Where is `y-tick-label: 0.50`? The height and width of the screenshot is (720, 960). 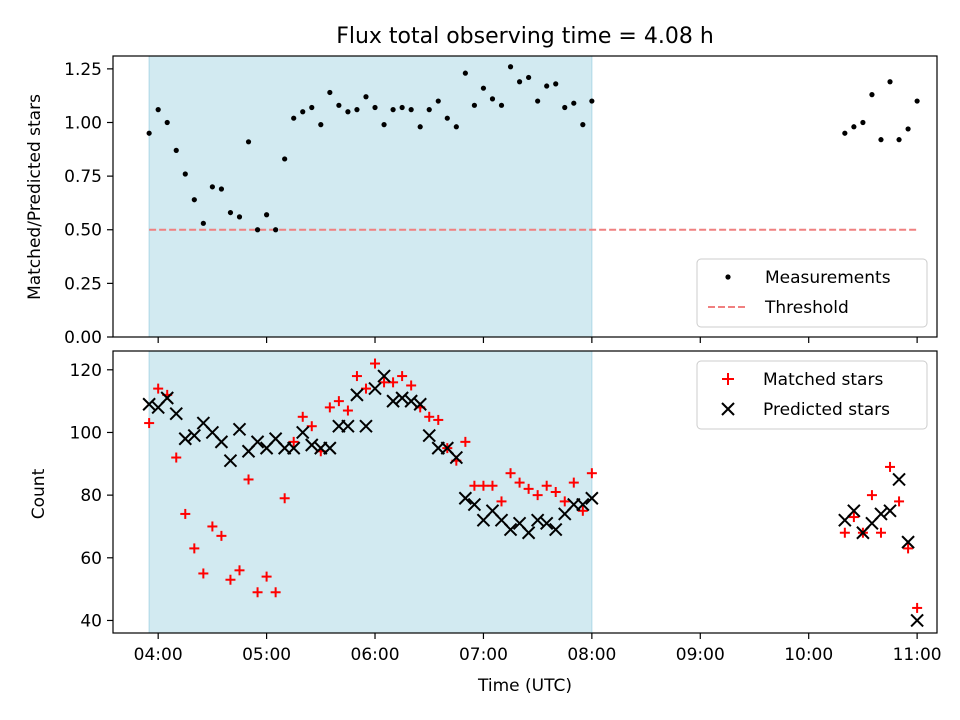
y-tick-label: 0.50 is located at coordinates (83, 231).